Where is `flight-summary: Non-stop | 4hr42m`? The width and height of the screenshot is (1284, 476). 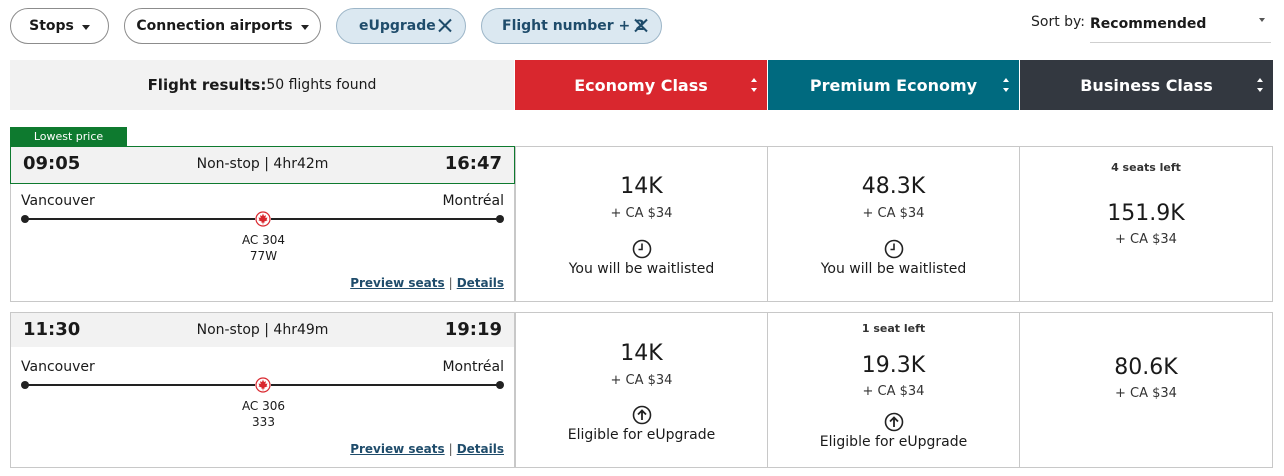
flight-summary: Non-stop | 4hr42m is located at coordinates (262, 164).